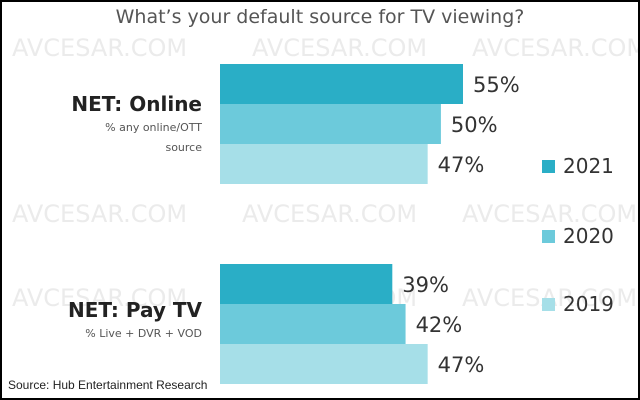 This screenshot has height=400, width=640. What do you see at coordinates (324, 364) in the screenshot?
I see `bar-2019-paytv` at bounding box center [324, 364].